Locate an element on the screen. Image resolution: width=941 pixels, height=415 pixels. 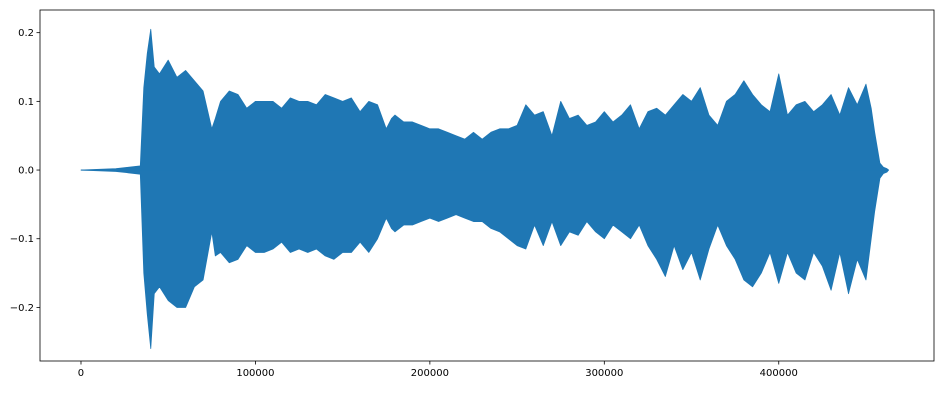
x-tick-label: 0 is located at coordinates (81, 373).